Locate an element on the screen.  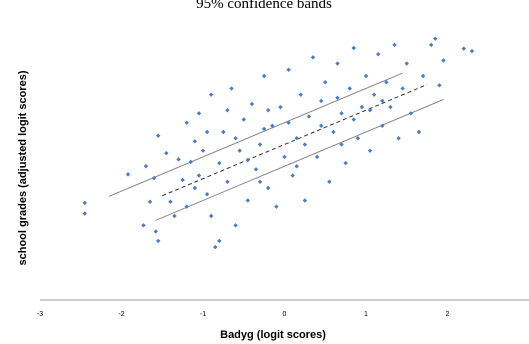
x-tick-label: 2 is located at coordinates (448, 314).